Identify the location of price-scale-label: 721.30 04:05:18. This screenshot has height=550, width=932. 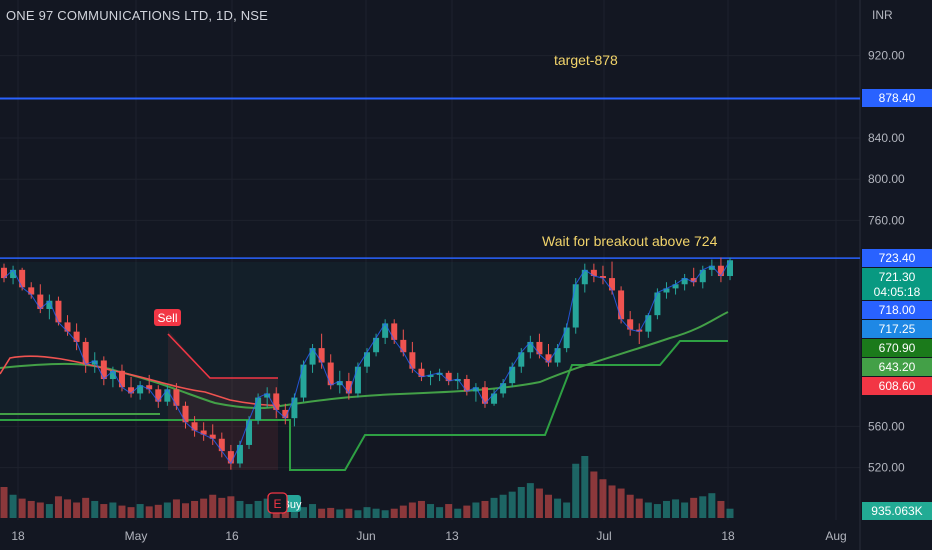
(897, 284).